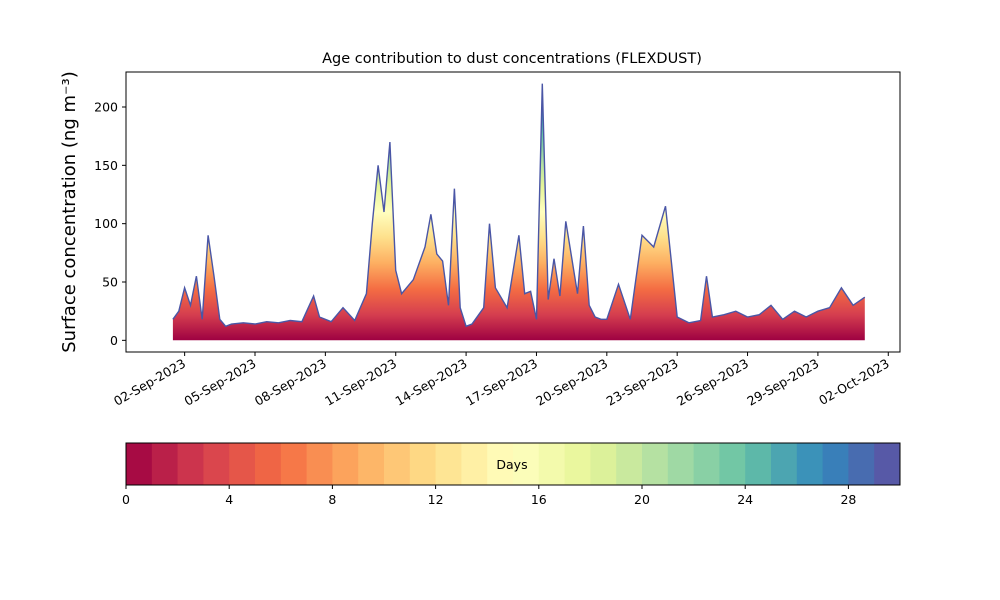  I want to click on y-tick-label: 100, so click(106, 223).